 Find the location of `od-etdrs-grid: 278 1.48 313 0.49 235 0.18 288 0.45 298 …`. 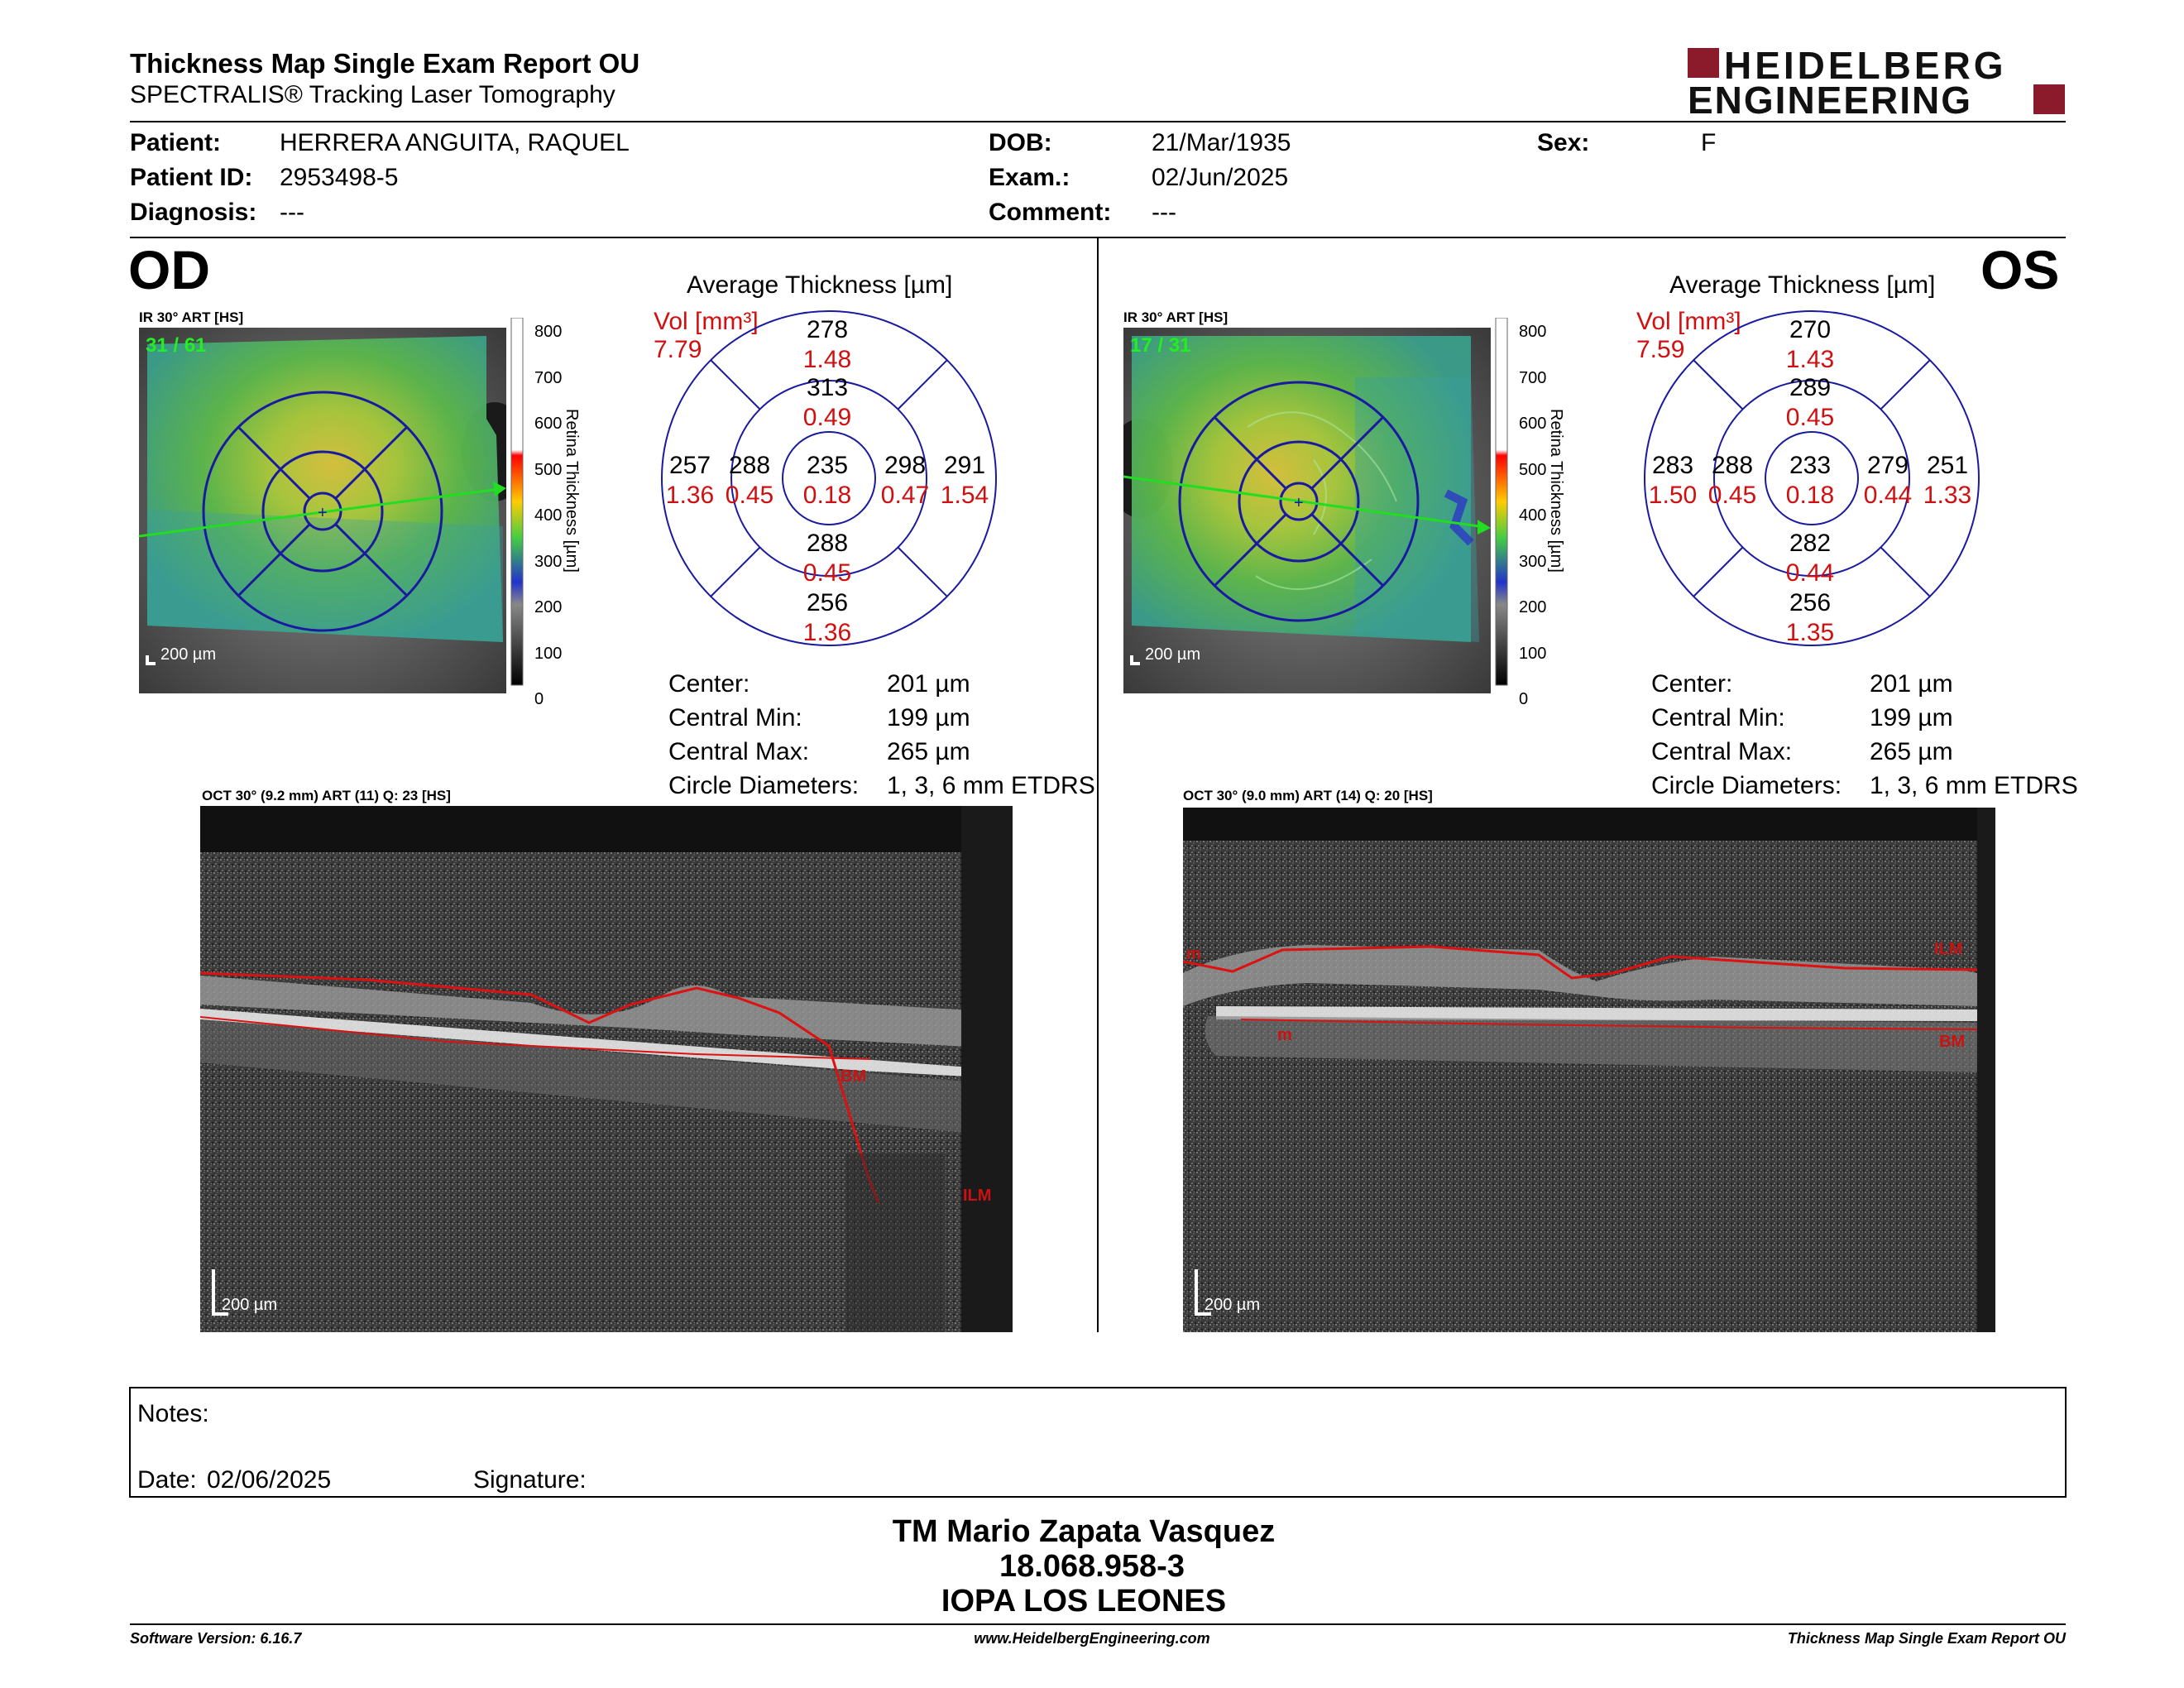

od-etdrs-grid: 278 1.48 313 0.49 235 0.18 288 0.45 298 … is located at coordinates (829, 478).